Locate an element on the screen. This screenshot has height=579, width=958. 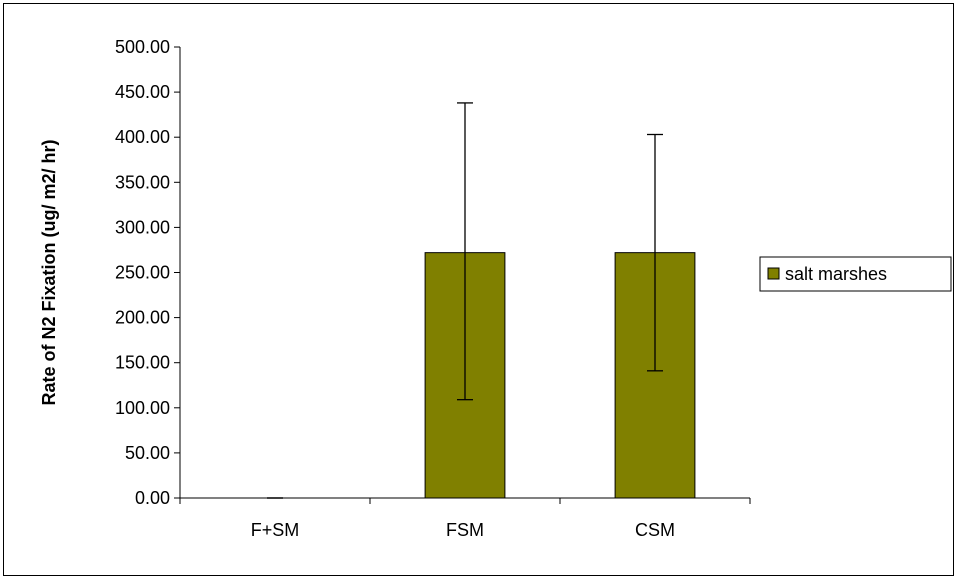
y-tick-label: 0.00 is located at coordinates (152, 498).